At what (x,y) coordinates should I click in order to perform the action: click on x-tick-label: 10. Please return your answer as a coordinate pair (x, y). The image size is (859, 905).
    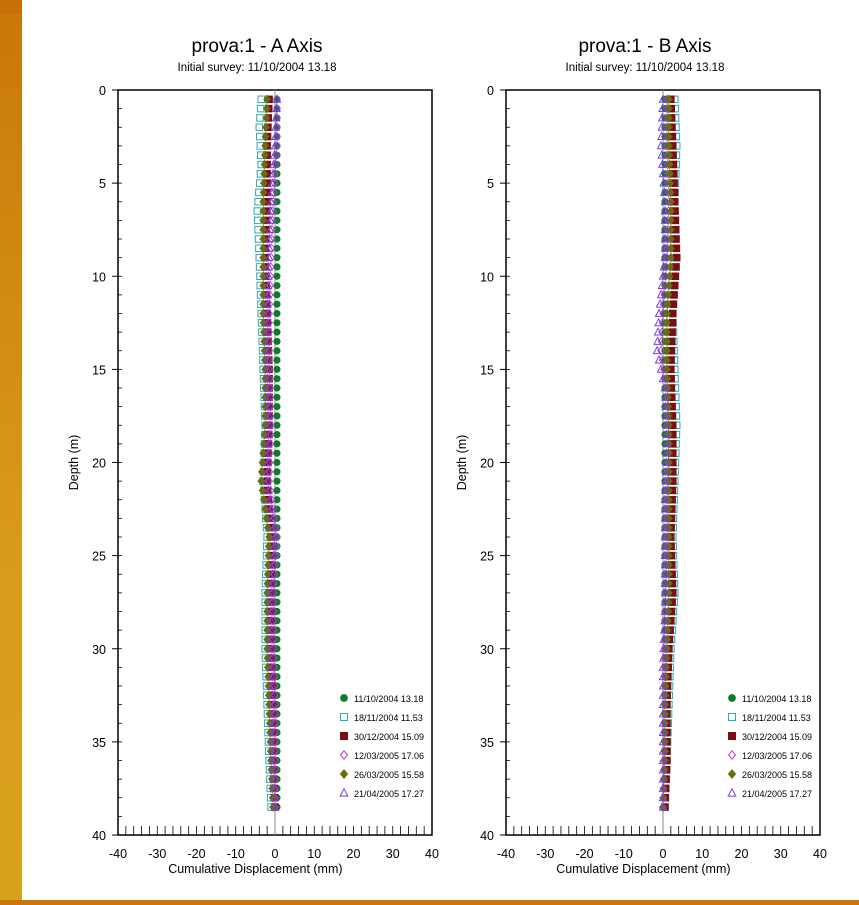
    Looking at the image, I should click on (314, 854).